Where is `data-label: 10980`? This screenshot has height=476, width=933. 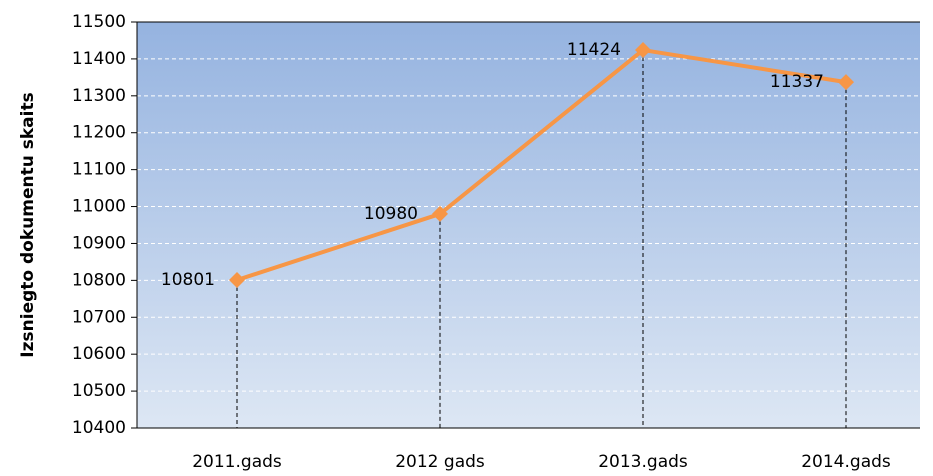 data-label: 10980 is located at coordinates (391, 214).